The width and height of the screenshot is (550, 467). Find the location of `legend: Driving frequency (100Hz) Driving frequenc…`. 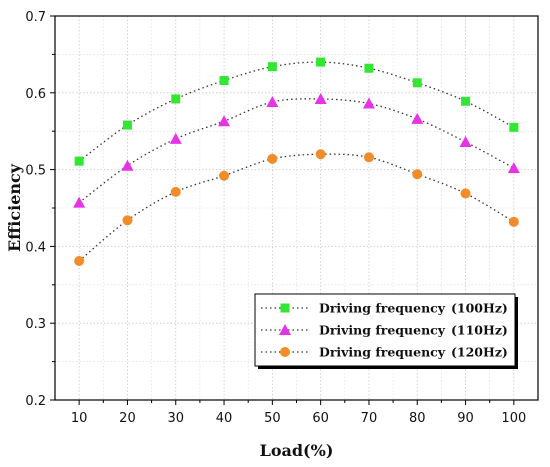

legend: Driving frequency (100Hz) Driving frequenc… is located at coordinates (386, 331).